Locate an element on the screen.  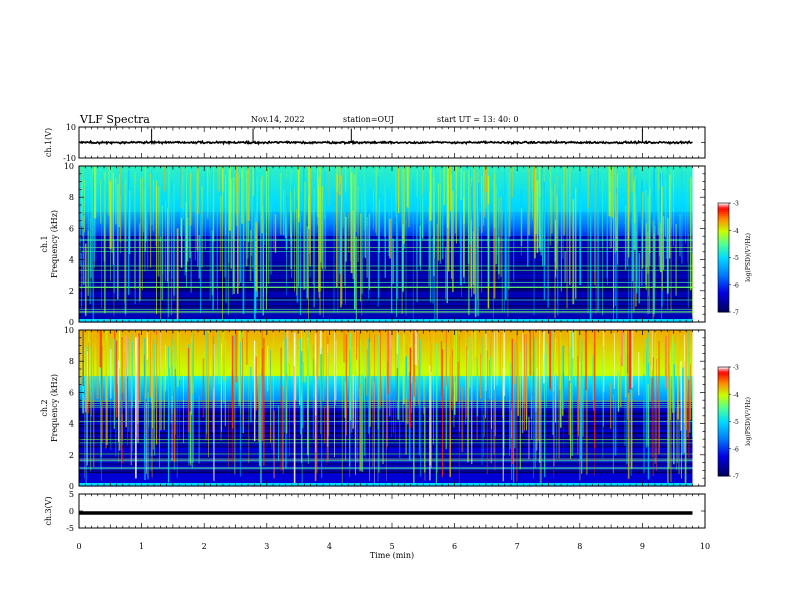
spectrogram-line is located at coordinates (386, 468).